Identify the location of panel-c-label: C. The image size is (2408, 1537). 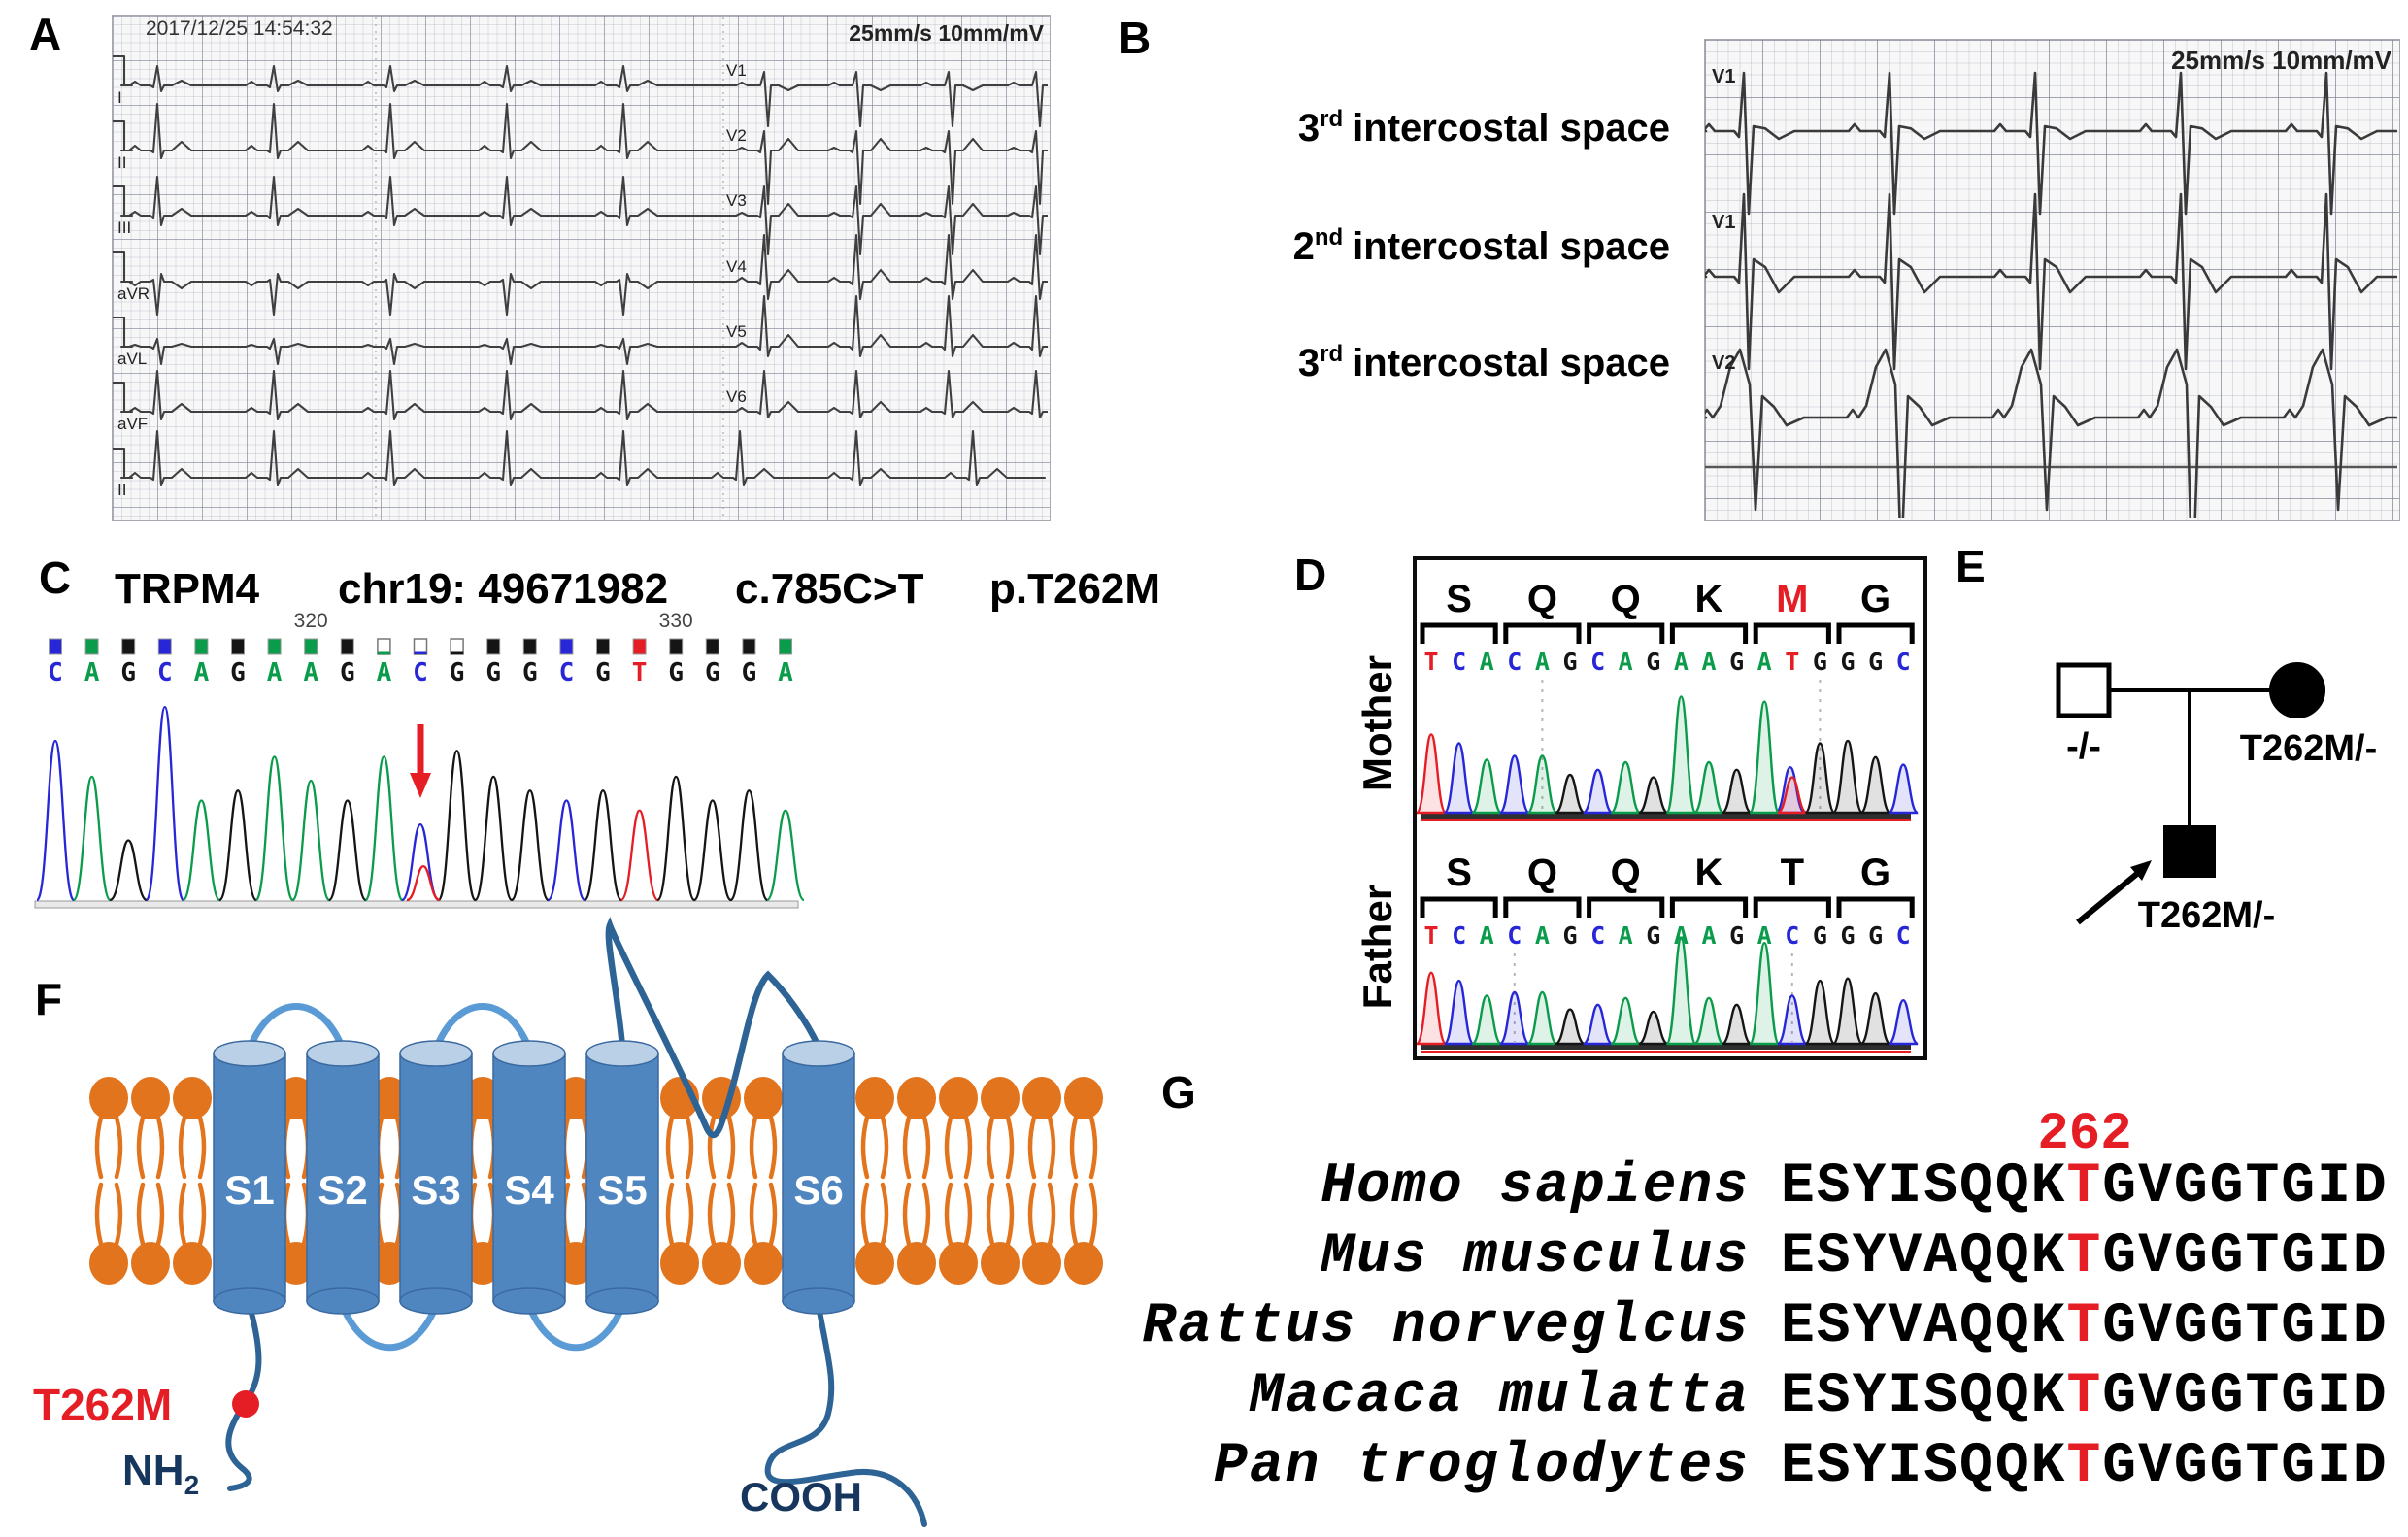
(56, 577).